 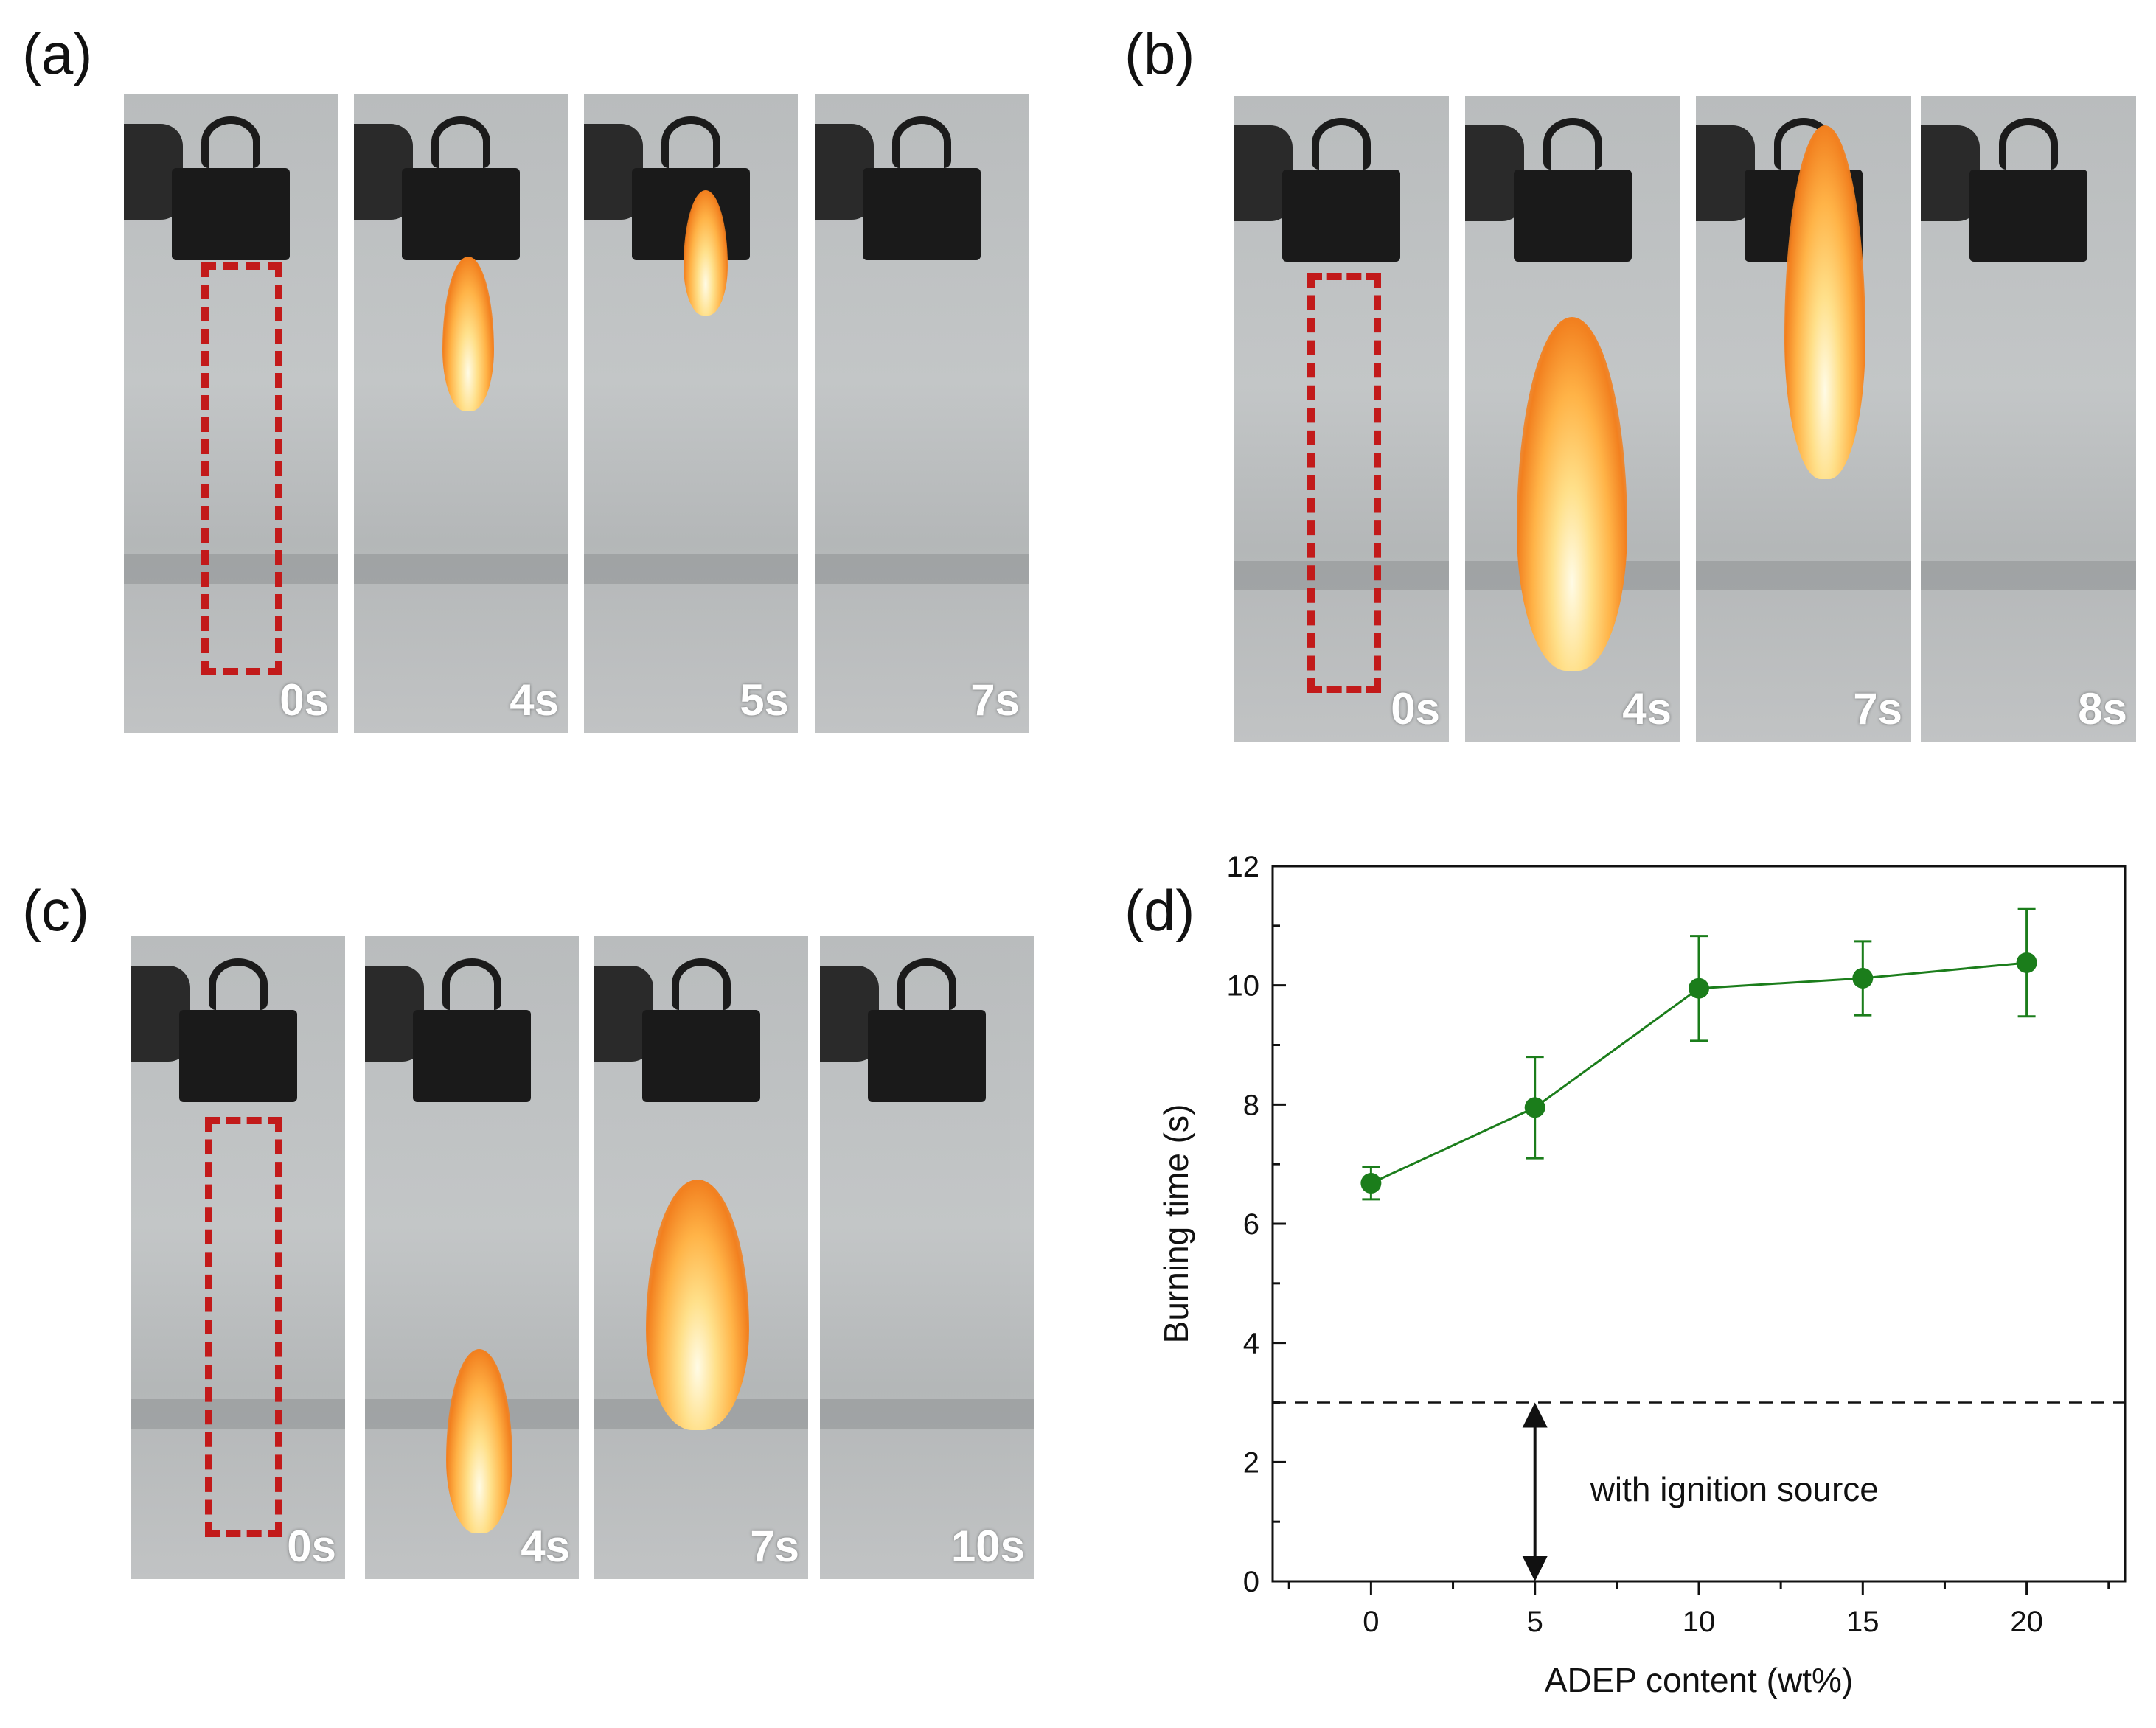 What do you see at coordinates (1243, 867) in the screenshot?
I see `y-tick-label: 12` at bounding box center [1243, 867].